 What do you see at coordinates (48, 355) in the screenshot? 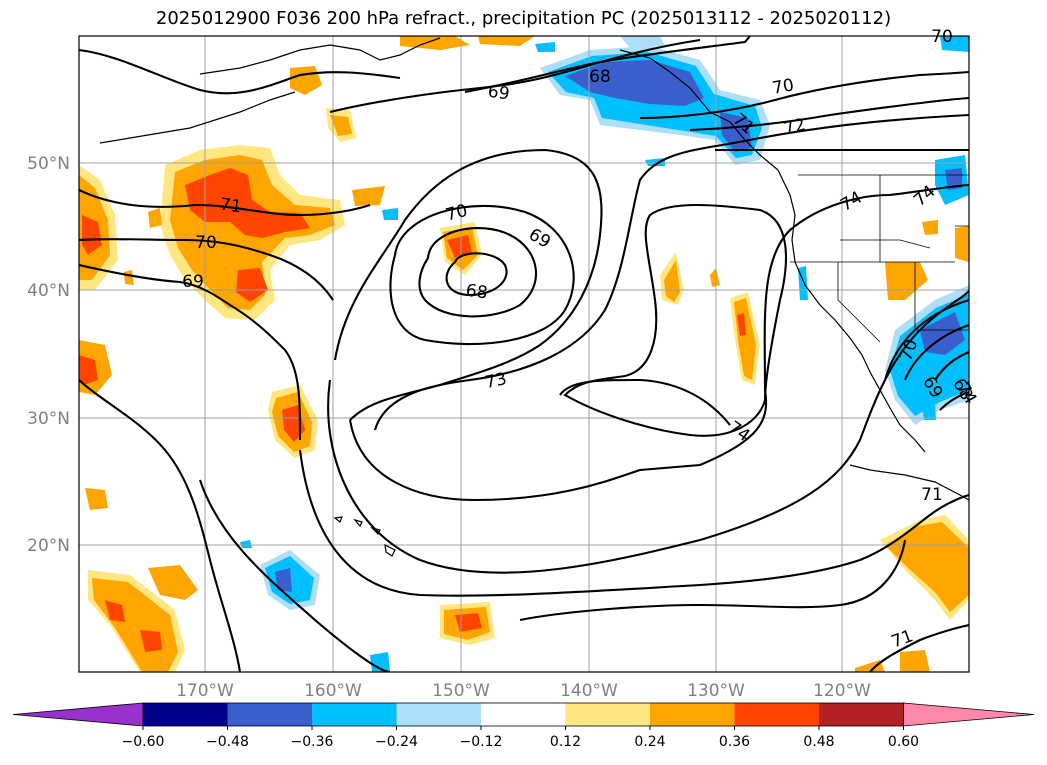
I see `latitude-labels: 50°N 40°N 30°N 20°N` at bounding box center [48, 355].